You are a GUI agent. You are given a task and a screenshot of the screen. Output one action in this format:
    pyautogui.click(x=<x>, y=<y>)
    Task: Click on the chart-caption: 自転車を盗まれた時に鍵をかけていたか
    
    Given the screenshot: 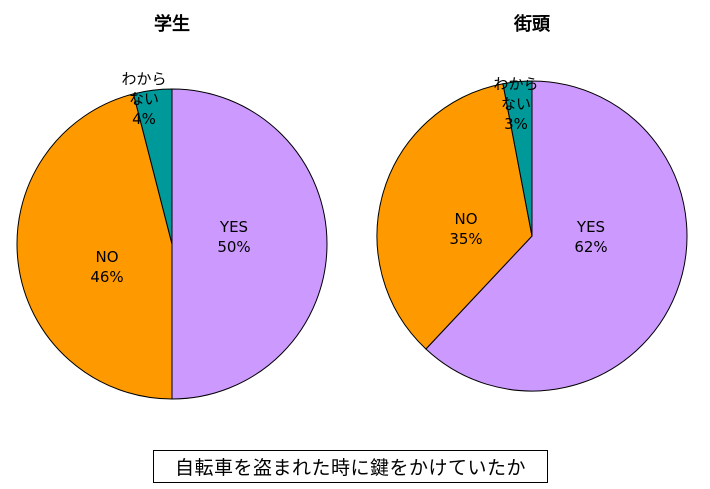 What is the action you would take?
    pyautogui.click(x=350, y=466)
    